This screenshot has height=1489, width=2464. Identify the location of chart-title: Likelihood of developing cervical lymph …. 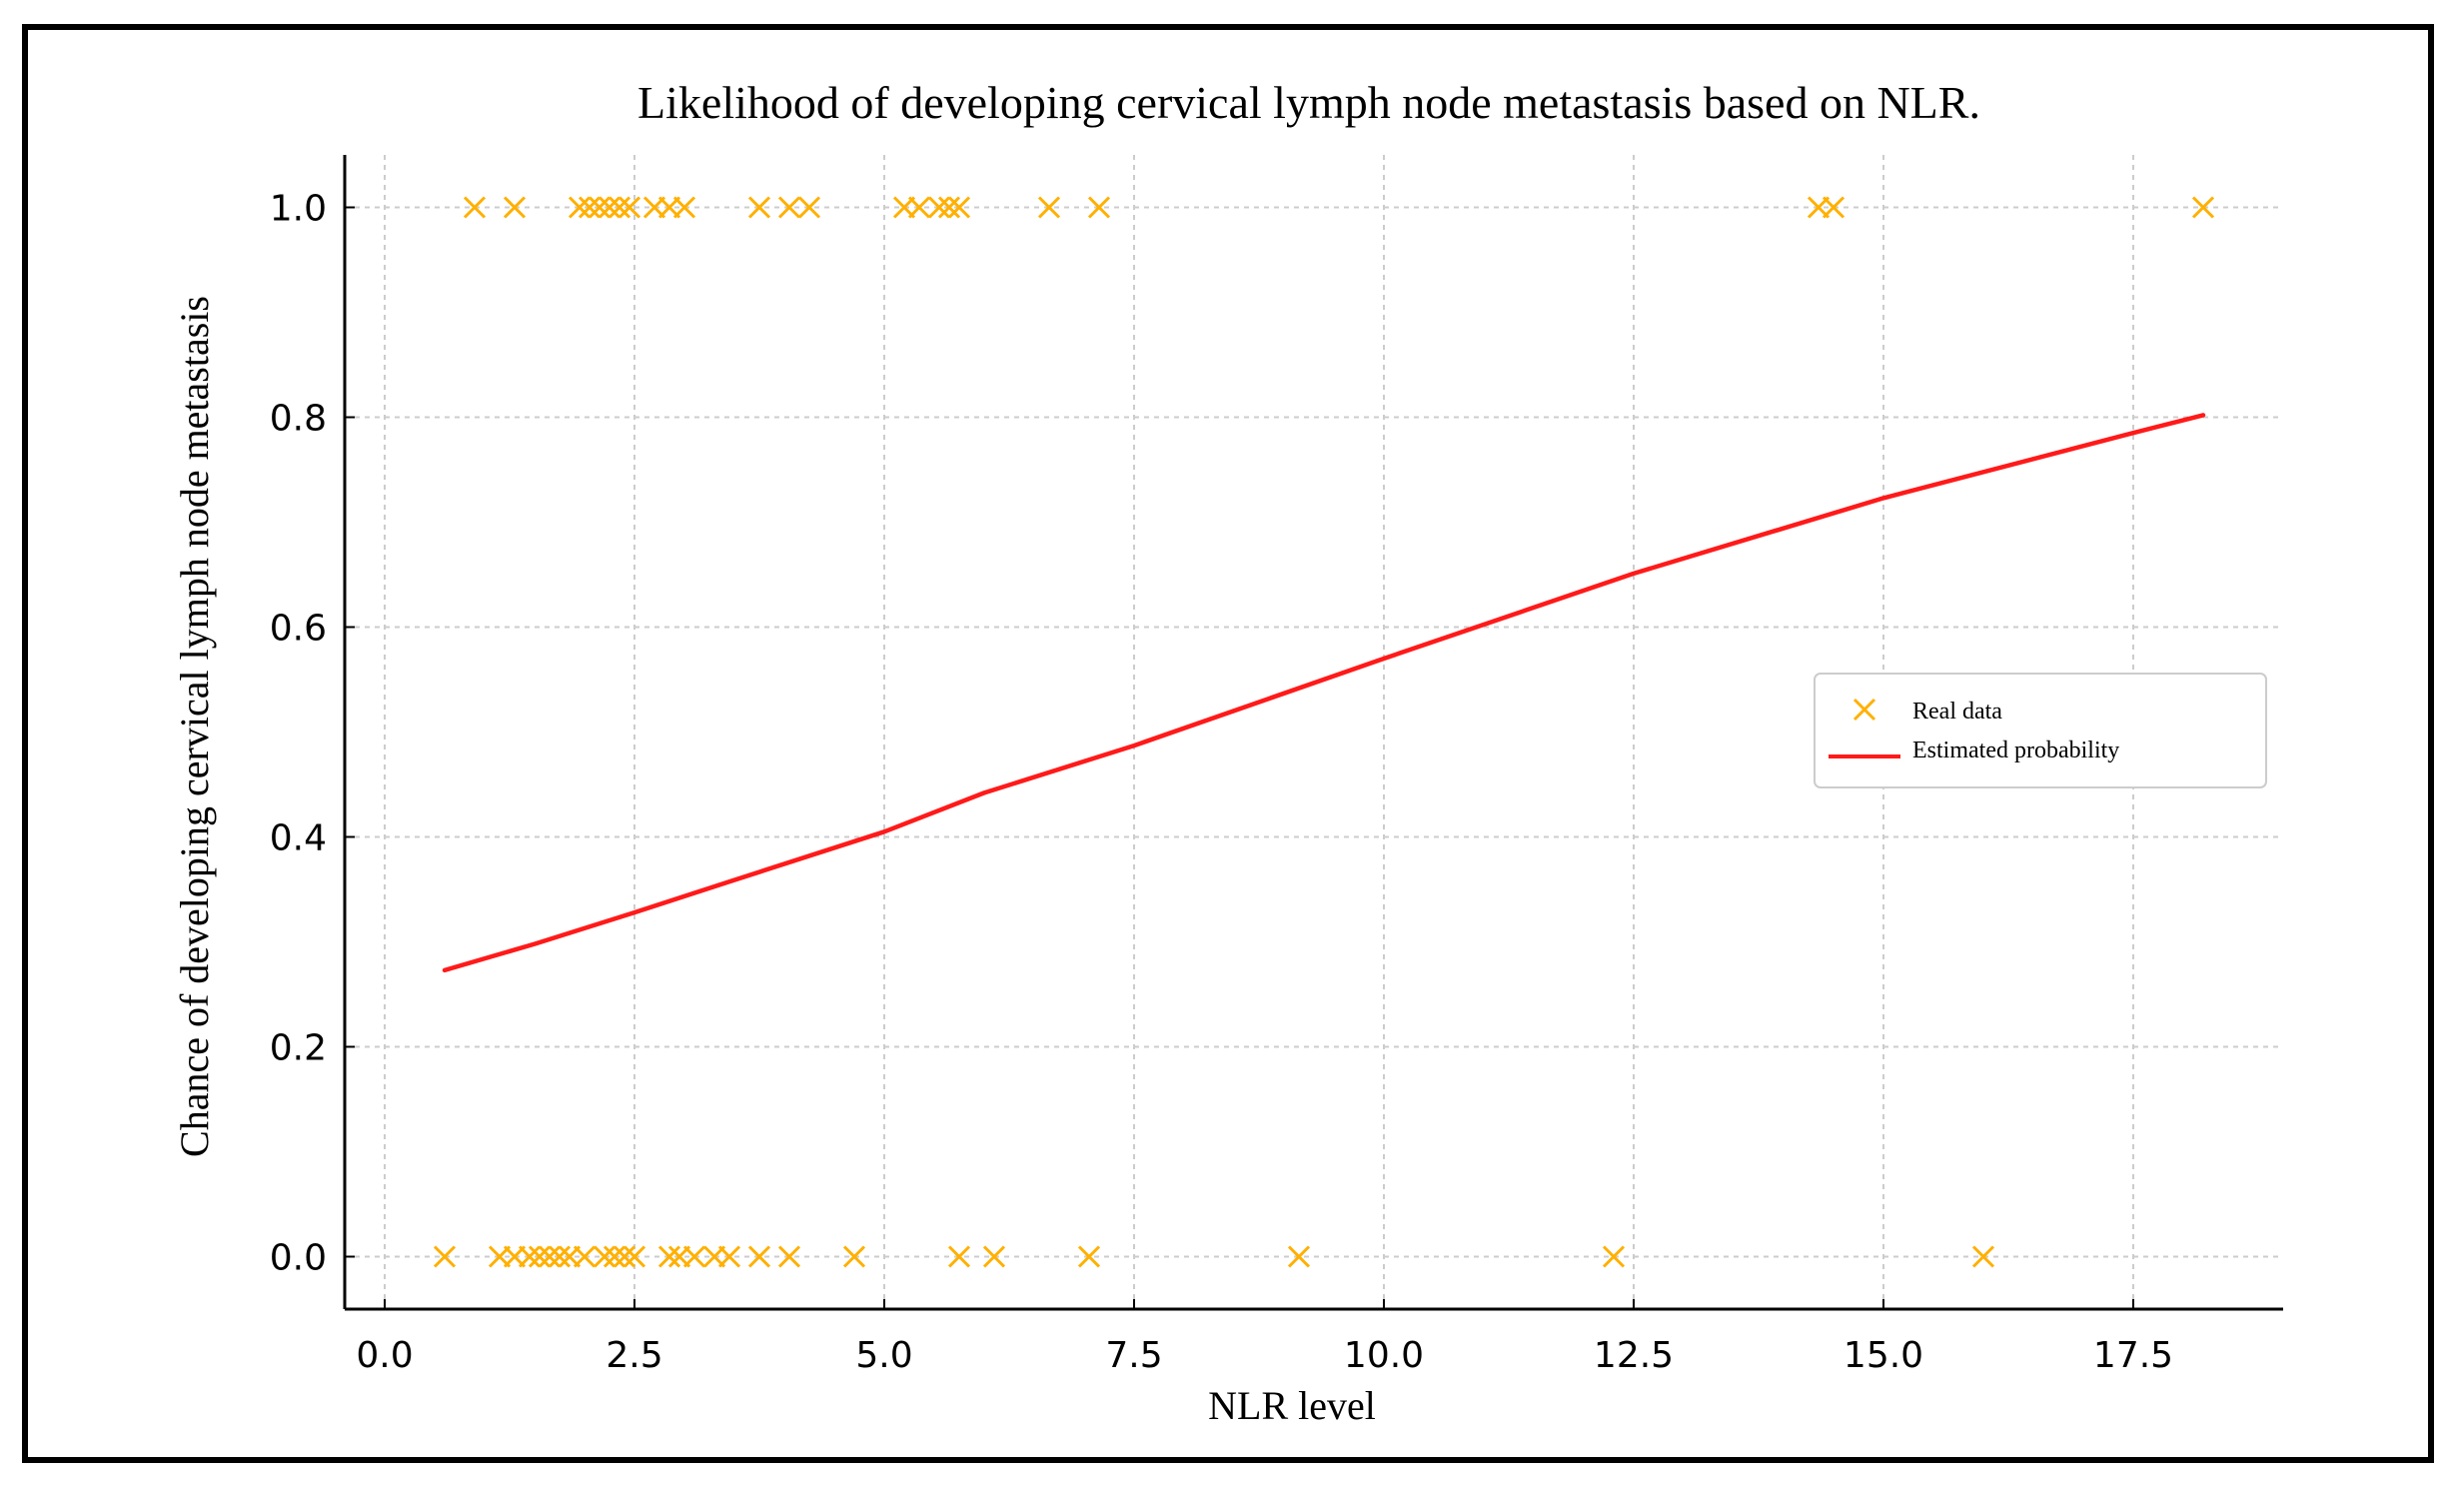
(1308, 102).